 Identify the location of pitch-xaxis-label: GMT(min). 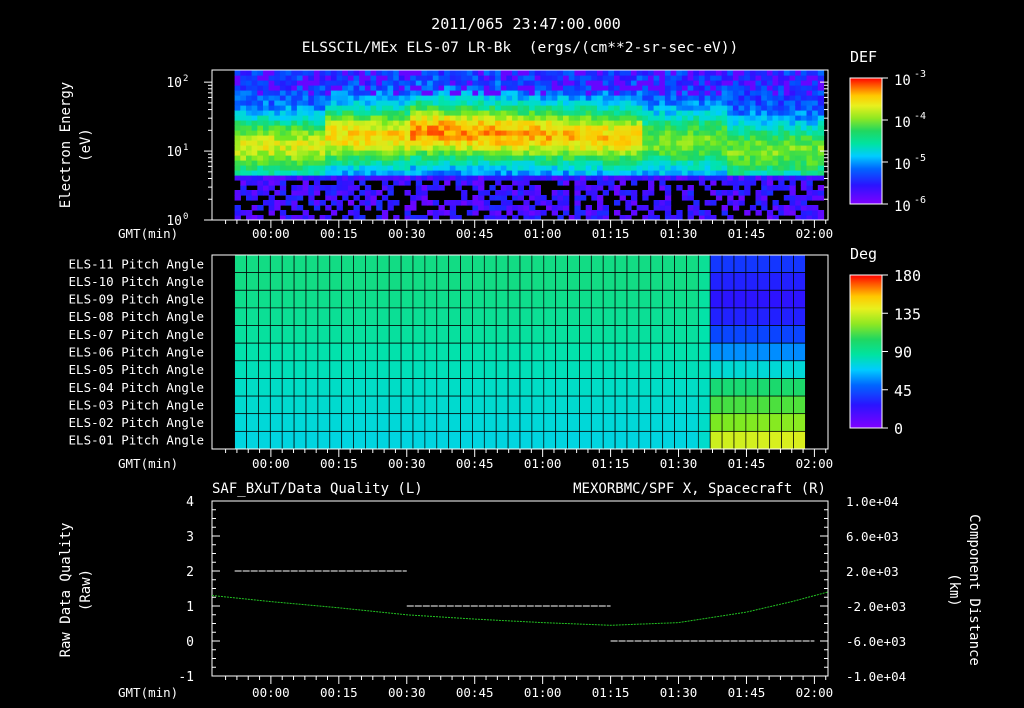
(148, 463).